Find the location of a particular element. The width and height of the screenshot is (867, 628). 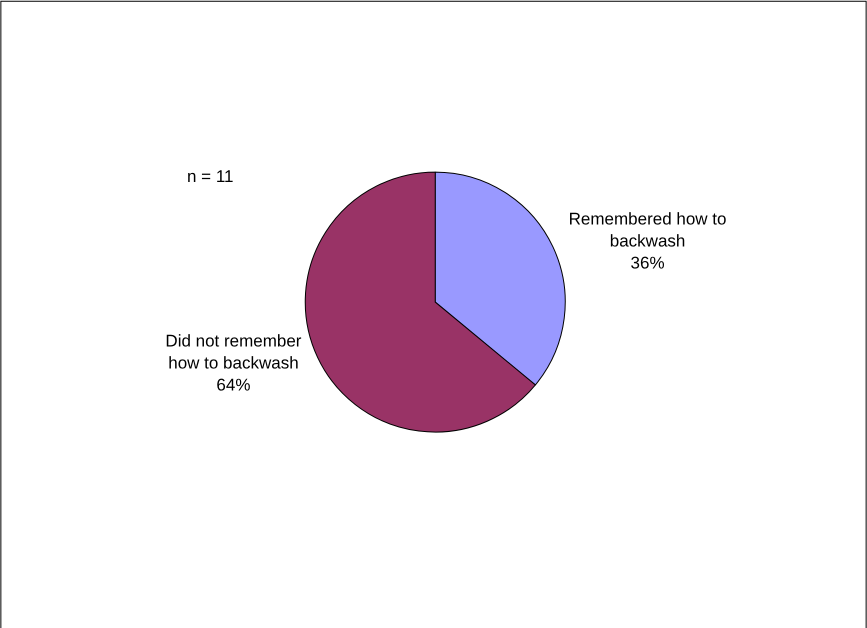

text: n = 11 is located at coordinates (210, 176).